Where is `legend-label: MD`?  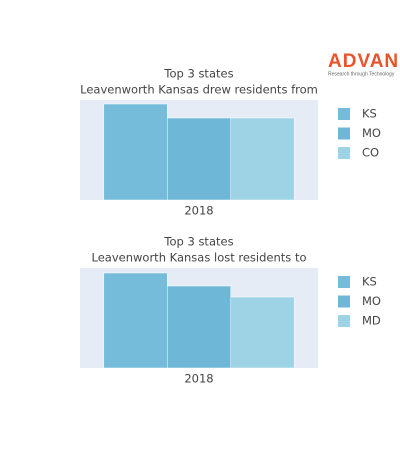 legend-label: MD is located at coordinates (371, 321).